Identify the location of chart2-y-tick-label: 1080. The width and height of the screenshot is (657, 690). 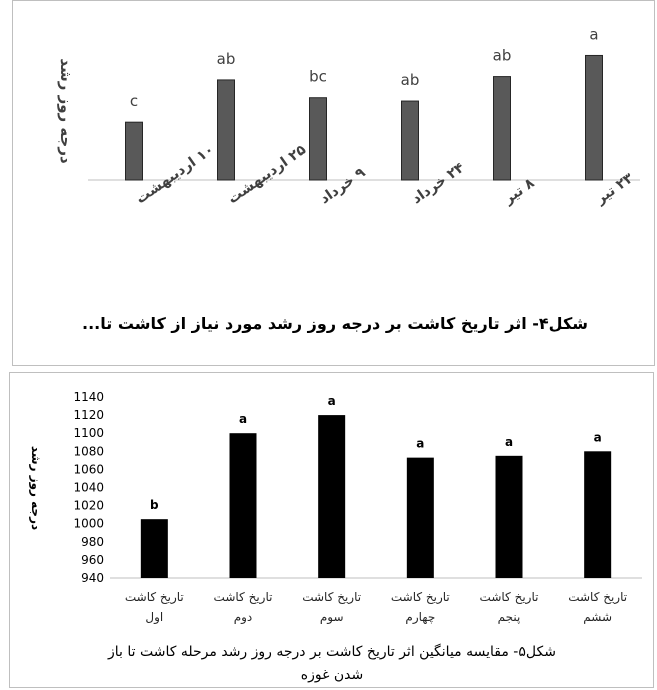
(88, 451).